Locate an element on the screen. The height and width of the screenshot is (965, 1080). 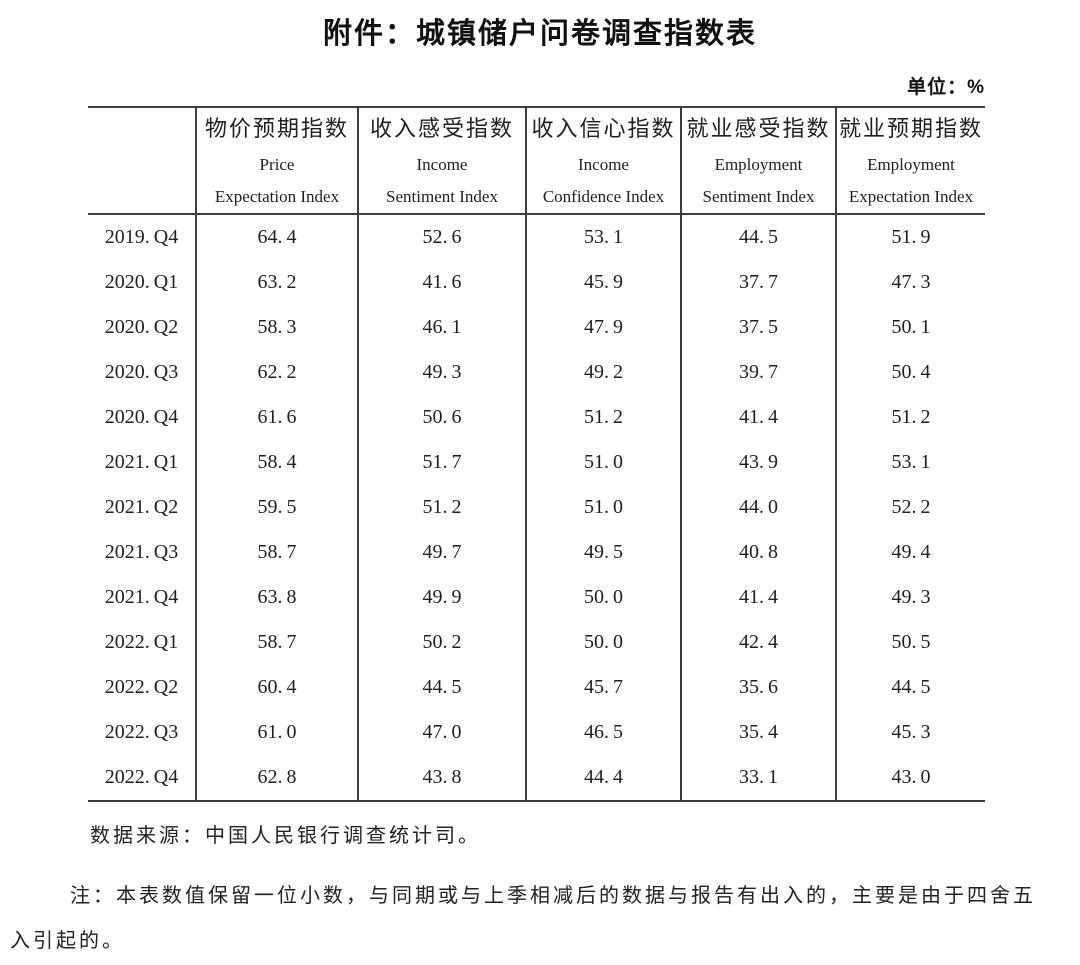
period-cell: 2022. Q3 is located at coordinates (142, 732).